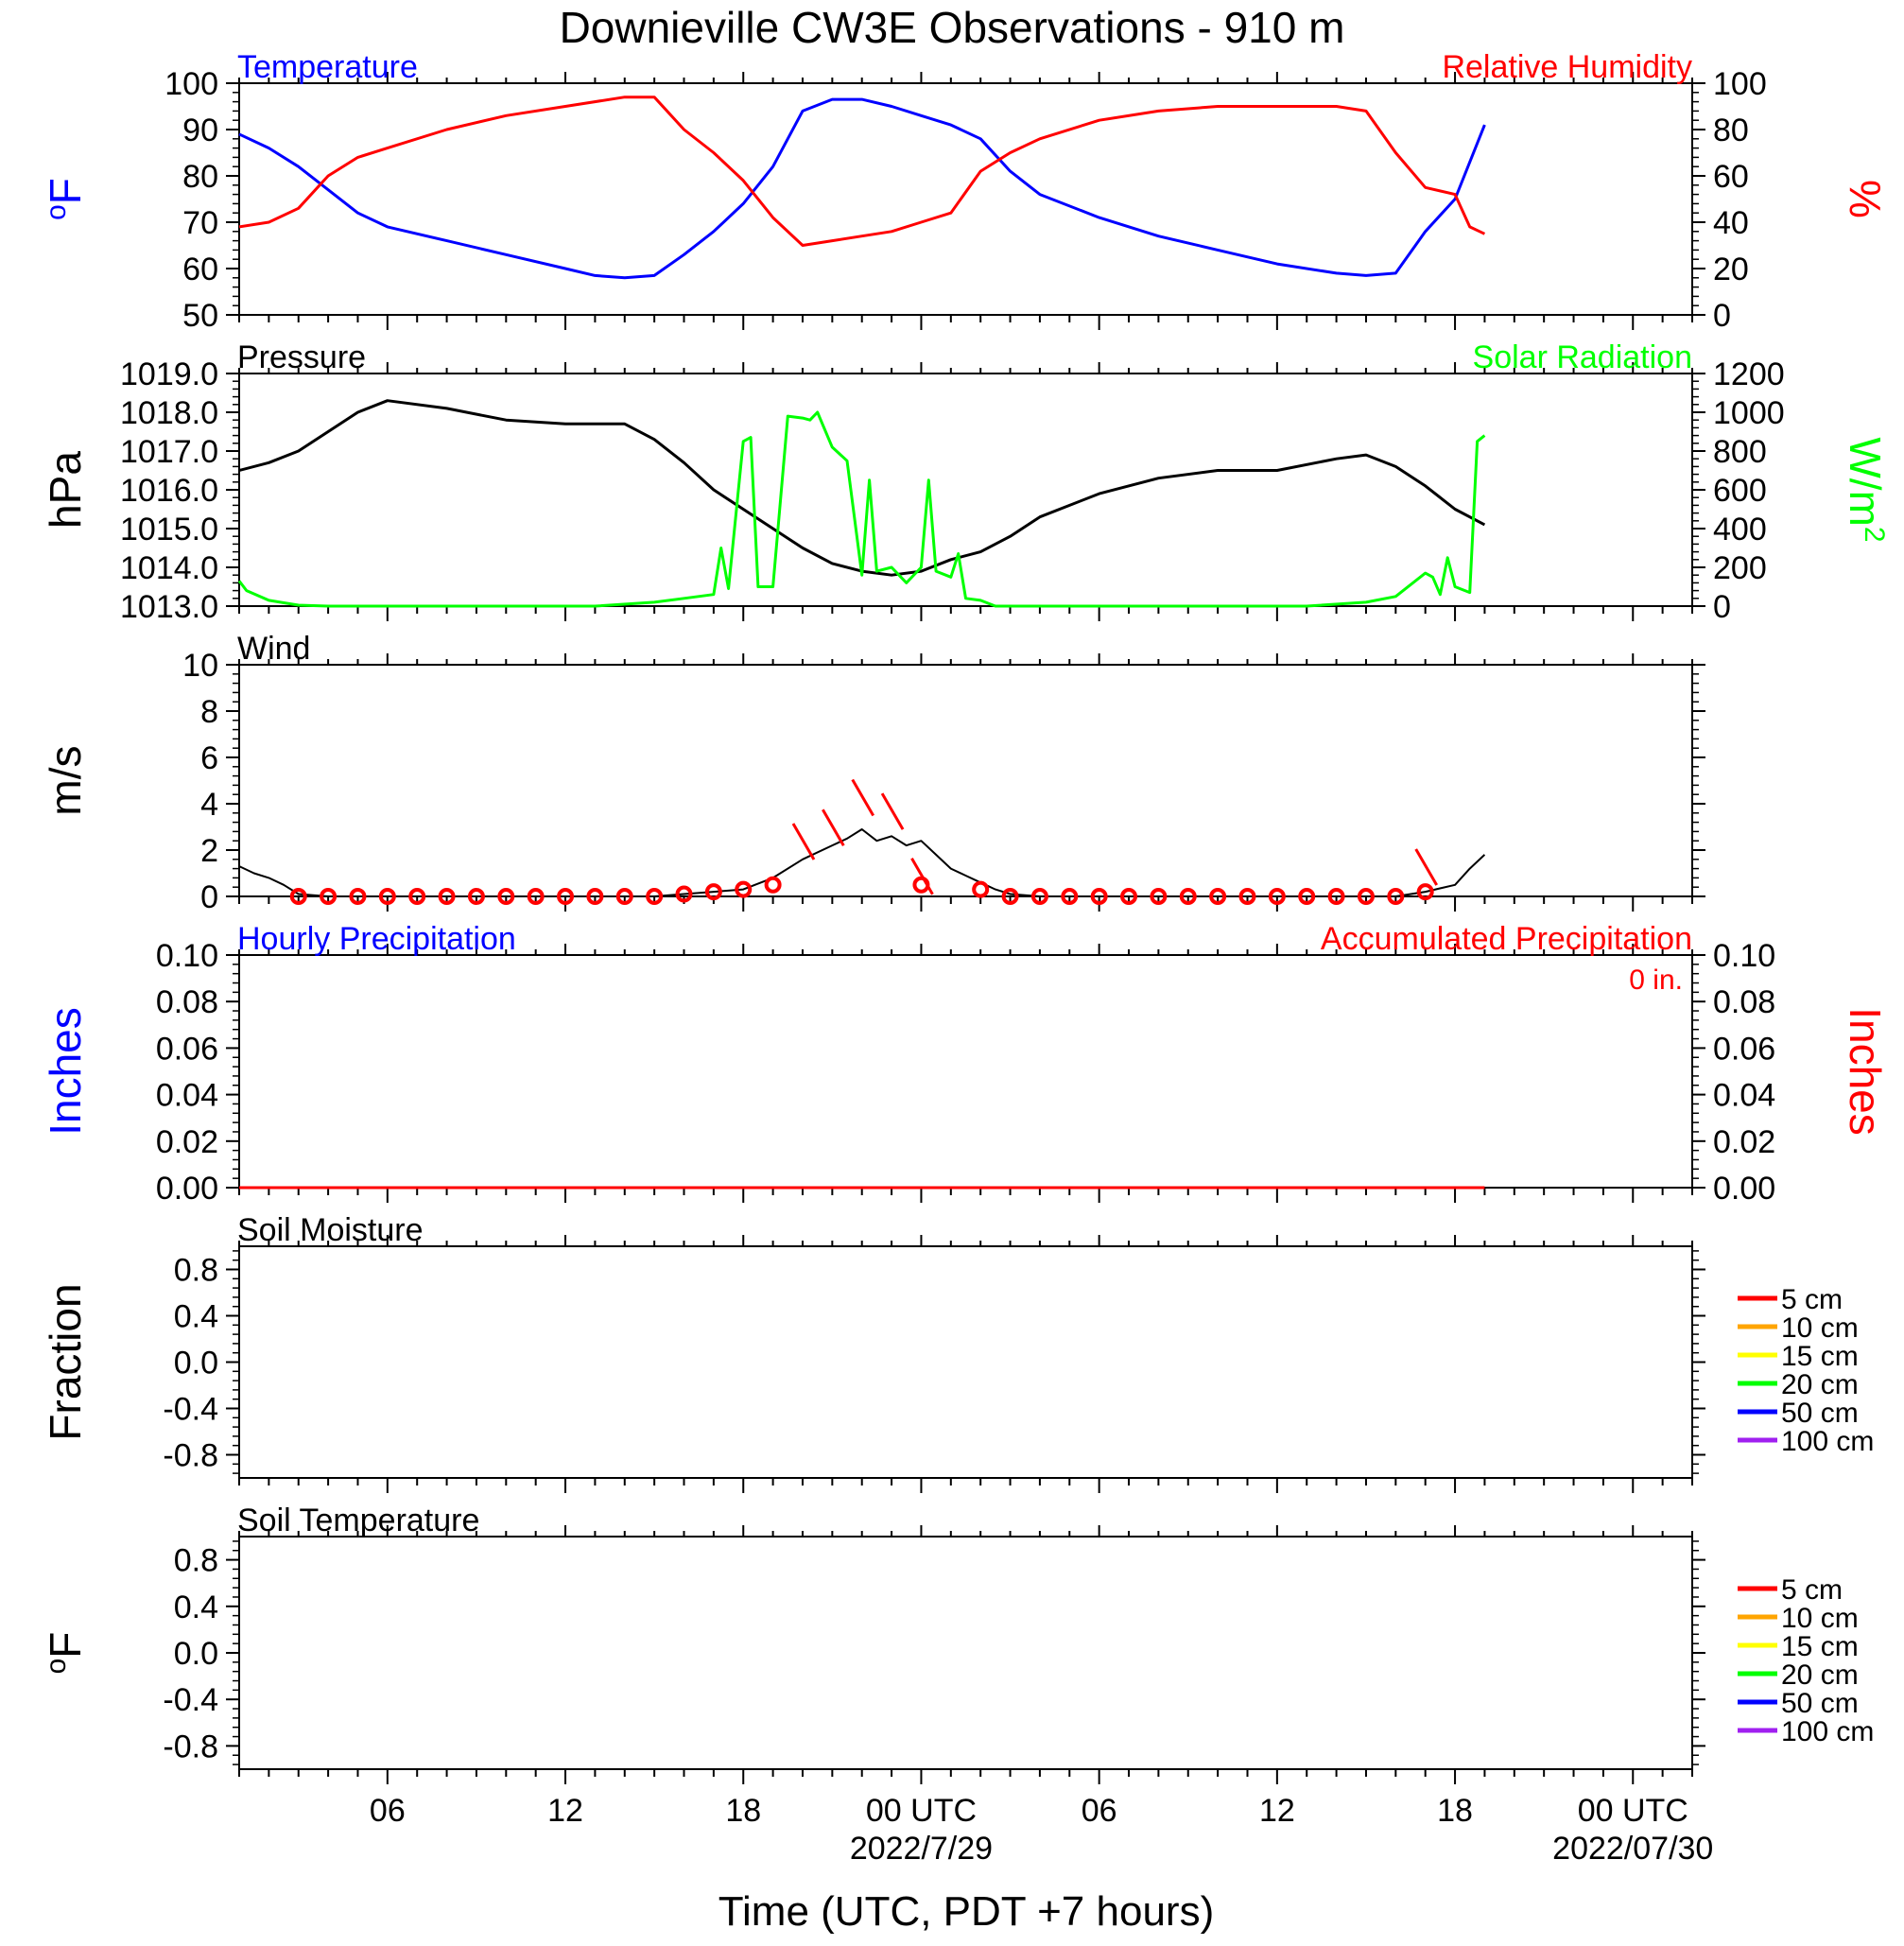 This screenshot has height=1946, width=1904. I want to click on y-axis-label-right: Inches, so click(1865, 1071).